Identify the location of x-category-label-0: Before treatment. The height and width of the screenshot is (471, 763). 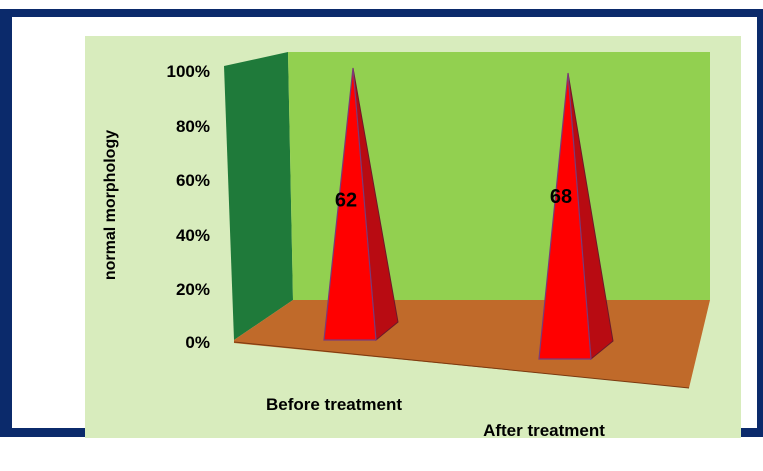
(334, 404).